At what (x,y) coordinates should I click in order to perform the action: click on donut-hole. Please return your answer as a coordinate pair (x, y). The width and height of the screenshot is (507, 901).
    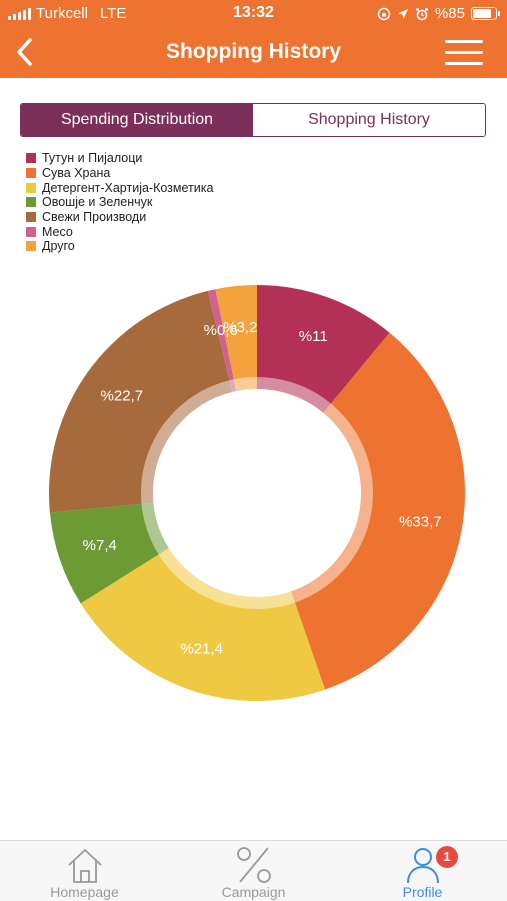
    Looking at the image, I should click on (257, 493).